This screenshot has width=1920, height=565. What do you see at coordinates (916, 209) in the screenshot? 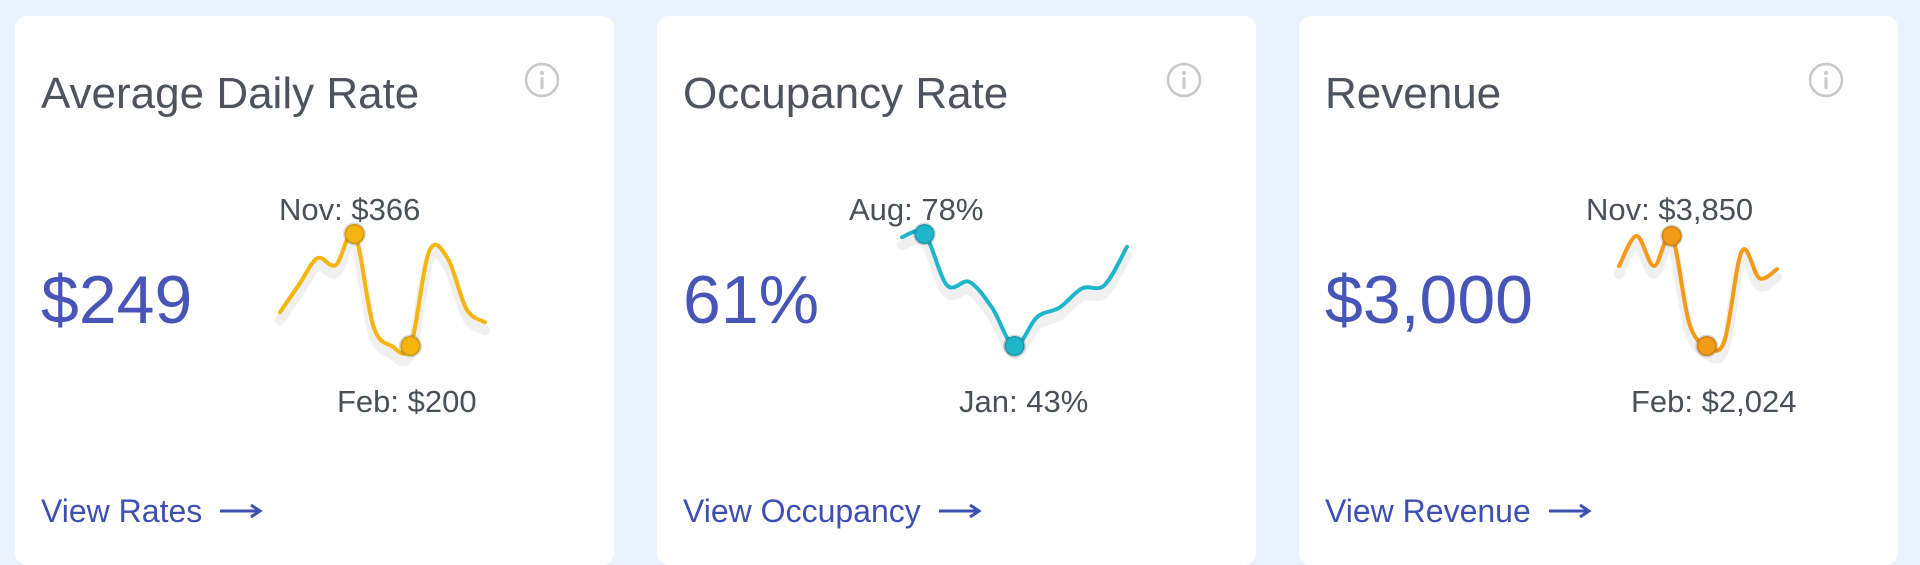
I see `max-label: Aug: 78%` at bounding box center [916, 209].